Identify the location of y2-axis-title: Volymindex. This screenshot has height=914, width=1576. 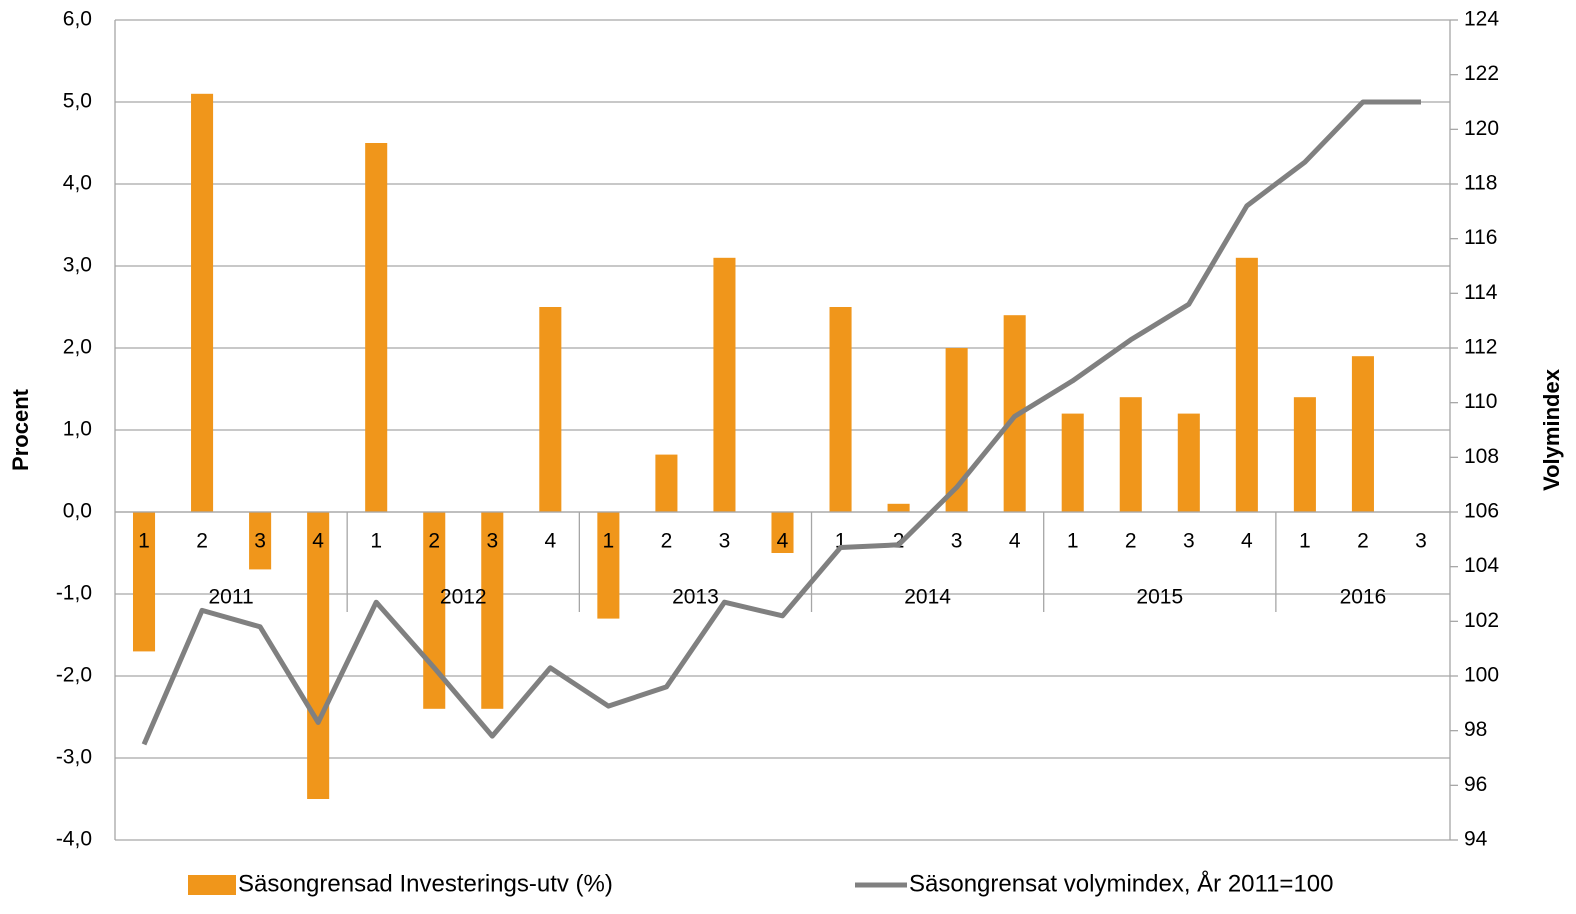
(1551, 429).